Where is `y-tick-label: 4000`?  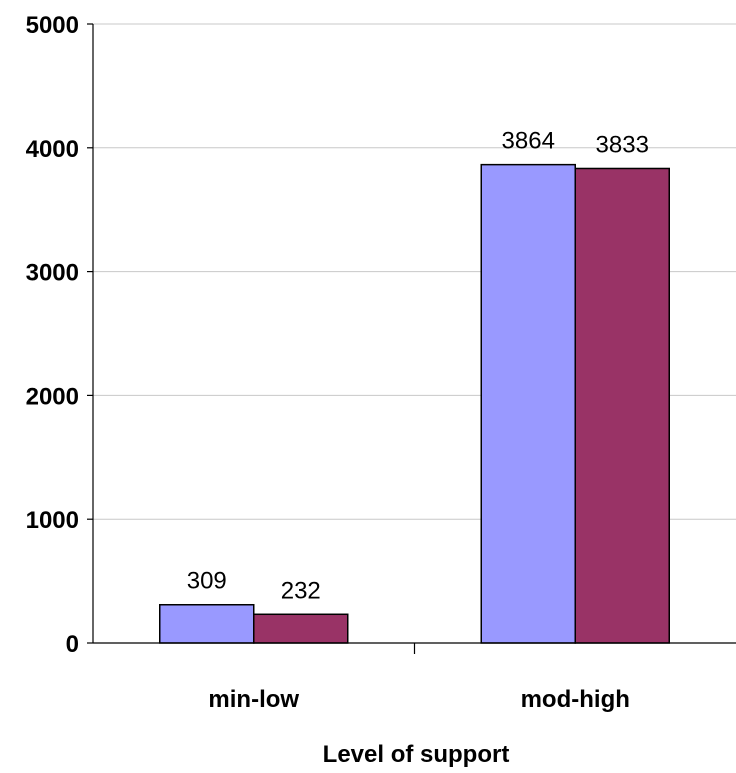
y-tick-label: 4000 is located at coordinates (52, 149).